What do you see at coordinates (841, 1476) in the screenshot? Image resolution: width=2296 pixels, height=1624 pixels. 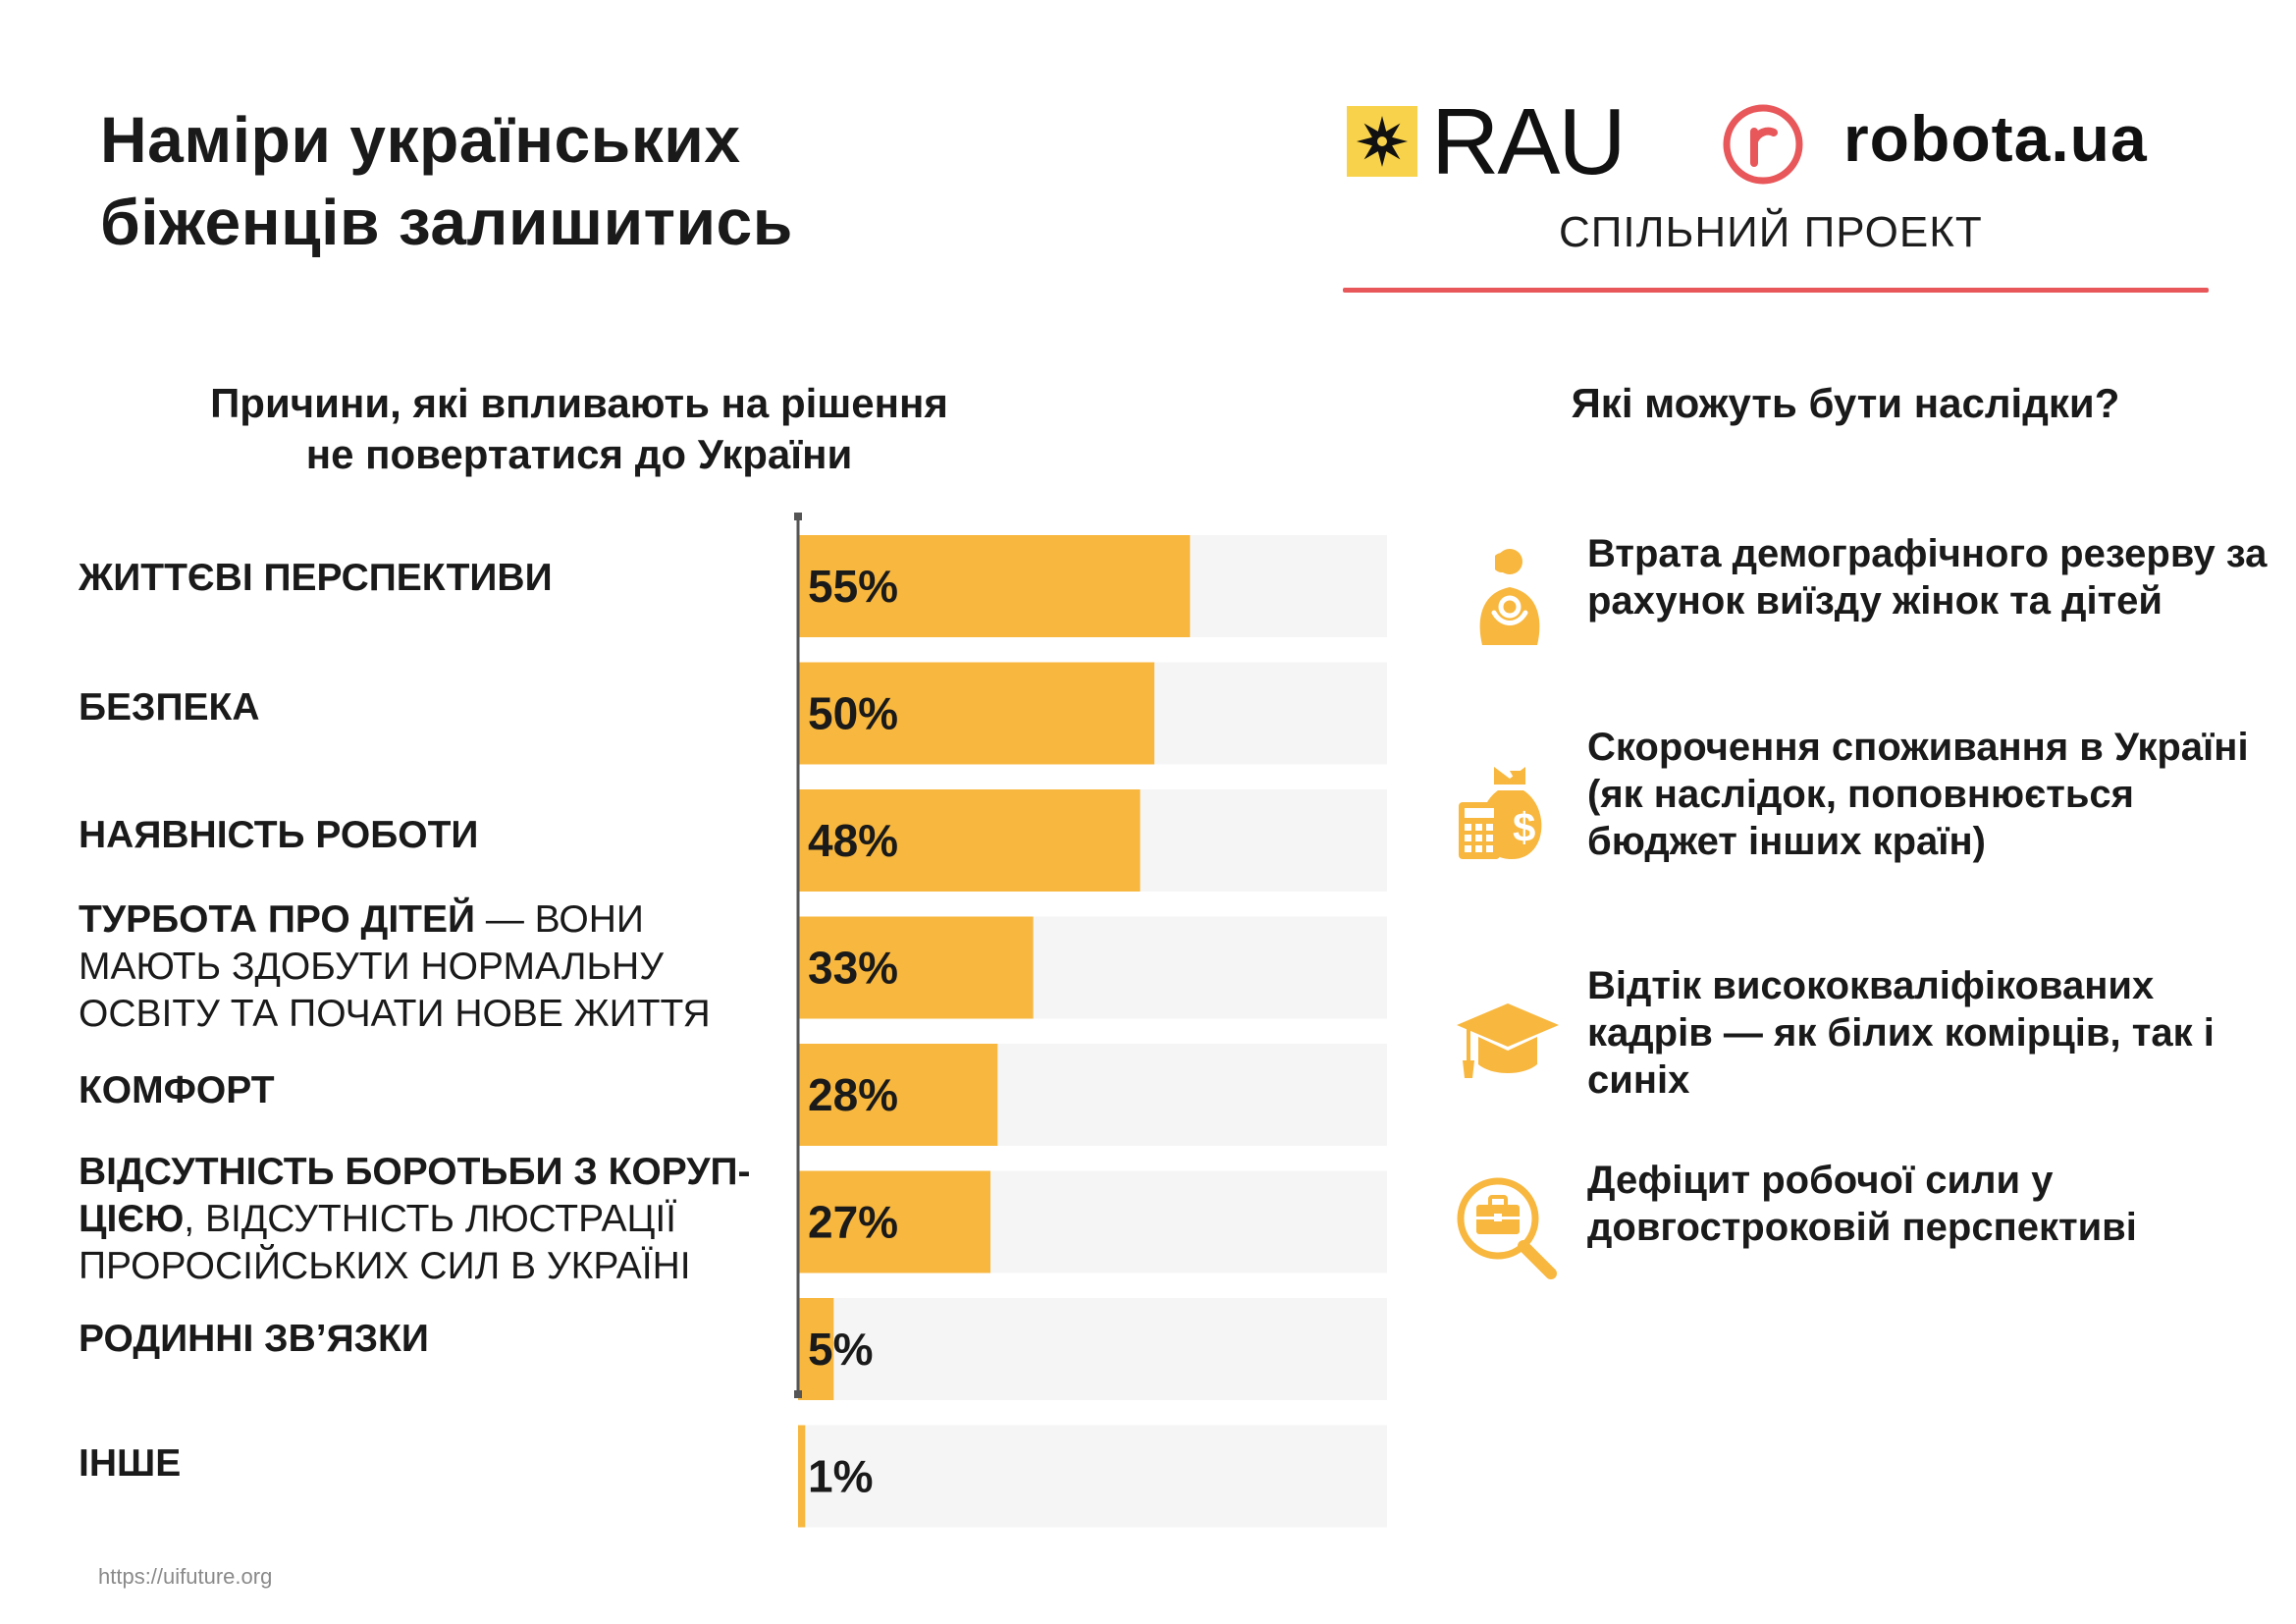 I see `bar-value-label: 1%` at bounding box center [841, 1476].